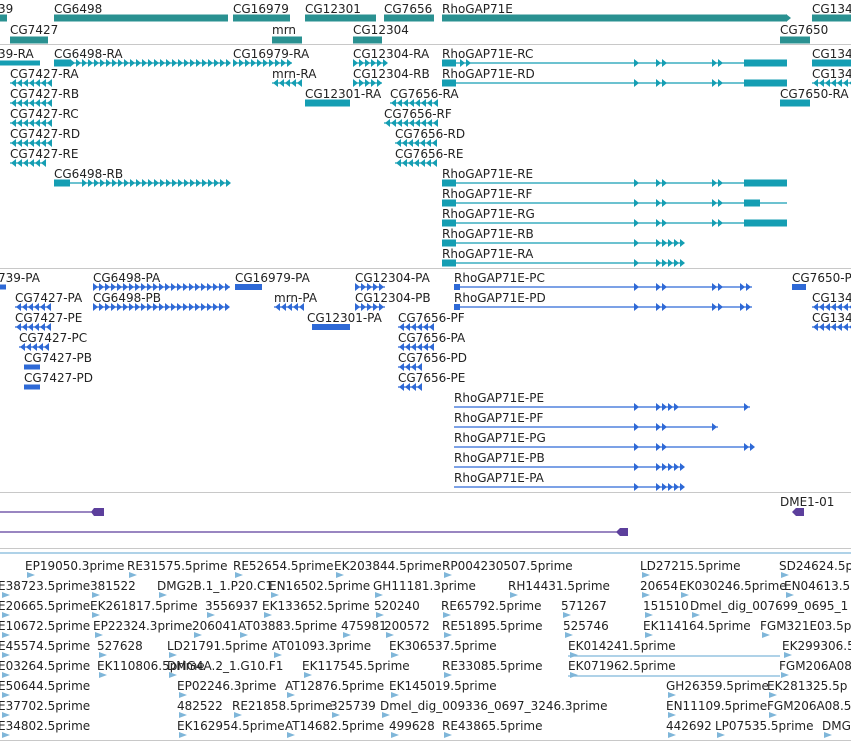 This screenshot has height=741, width=851. I want to click on feature-label: mrn, so click(284, 30).